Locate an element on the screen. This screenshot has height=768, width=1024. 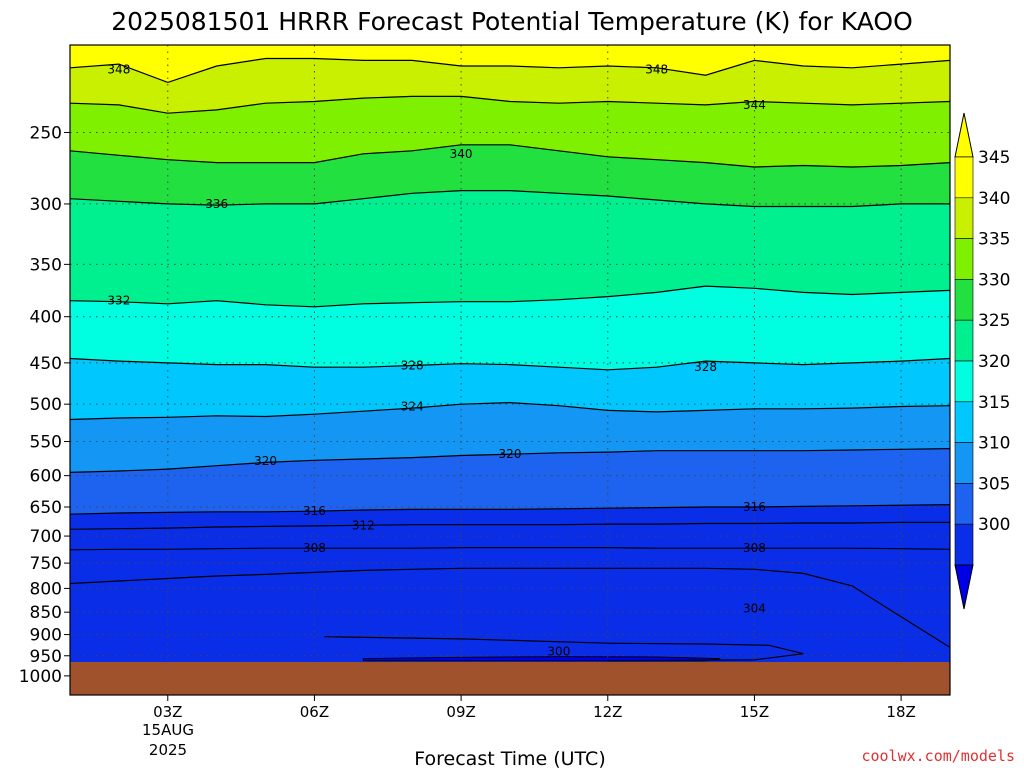
ground-surface is located at coordinates (510, 678).